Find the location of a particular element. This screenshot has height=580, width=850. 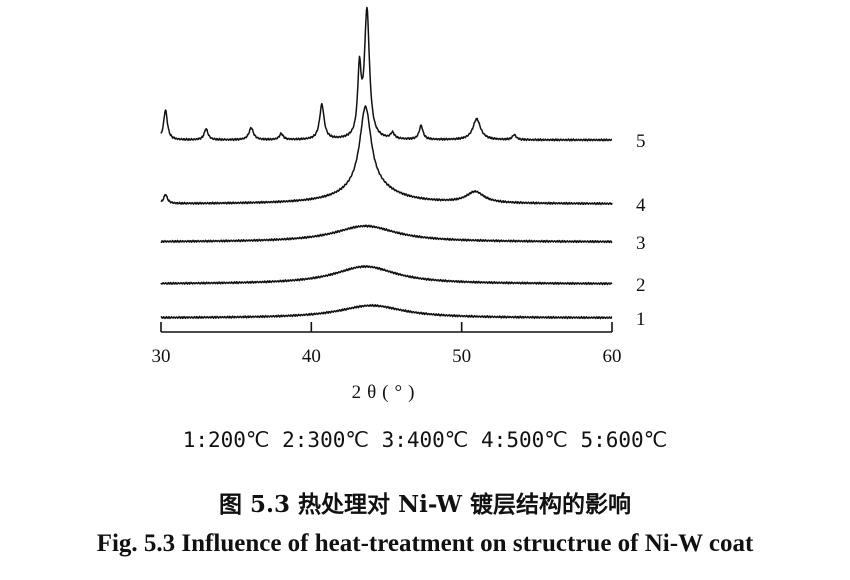

series-labels: 1 2 3 4 5 is located at coordinates (641, 230).